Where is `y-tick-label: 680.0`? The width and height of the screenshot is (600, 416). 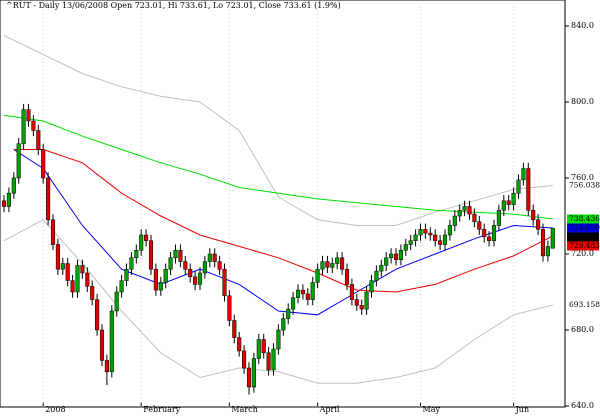 y-tick-label: 680.0 is located at coordinates (582, 329).